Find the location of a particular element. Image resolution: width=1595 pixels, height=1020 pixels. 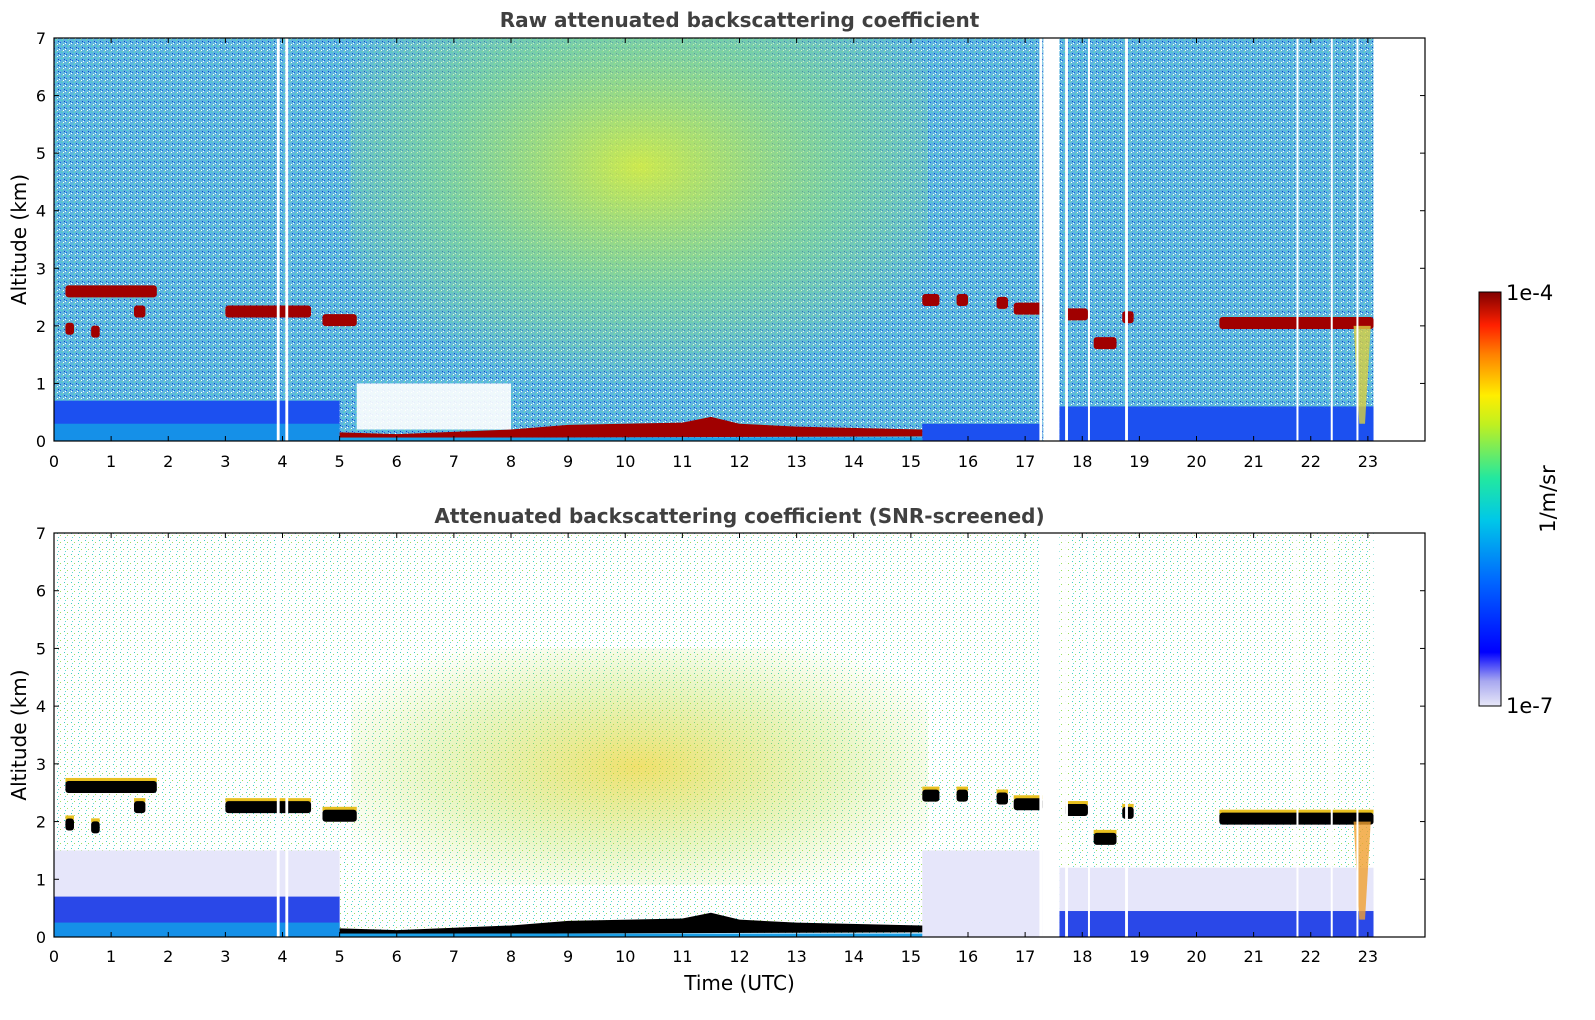

colorbar: 1e-4 1e-7 1/m/sr is located at coordinates (1519, 499).